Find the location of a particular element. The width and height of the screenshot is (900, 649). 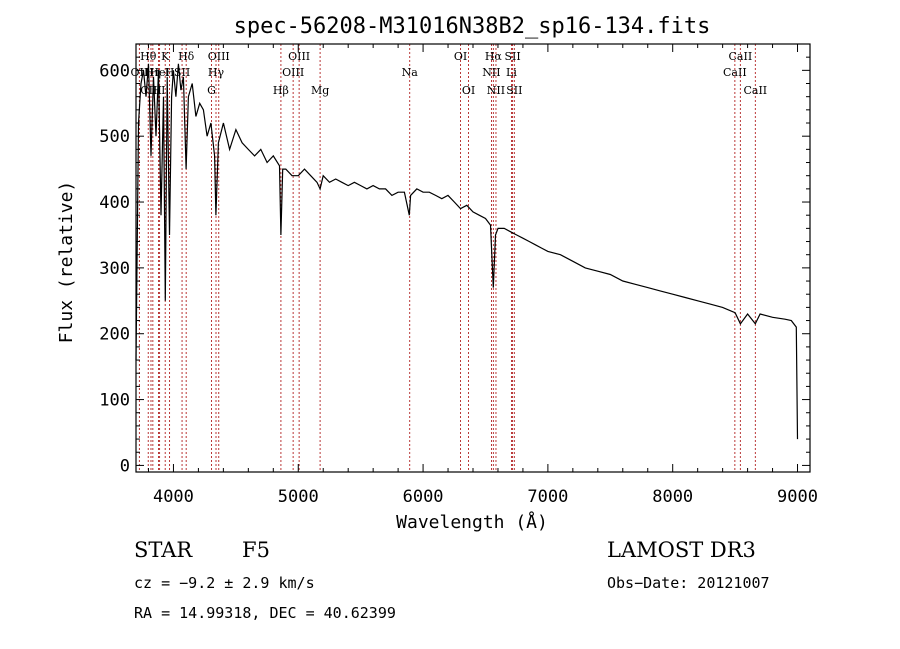

observation-date: Obs−Date: 20121007 is located at coordinates (688, 583).